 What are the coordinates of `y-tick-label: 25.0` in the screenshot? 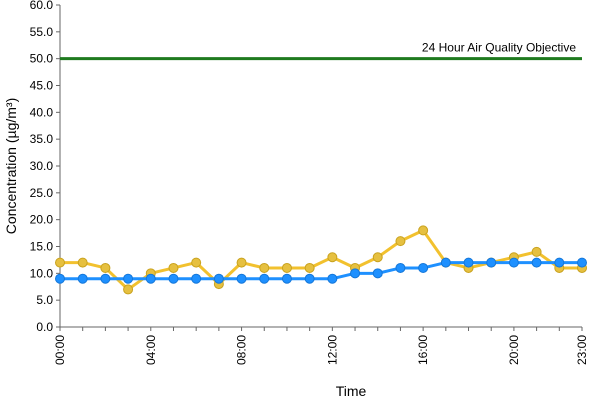 It's located at (42, 193).